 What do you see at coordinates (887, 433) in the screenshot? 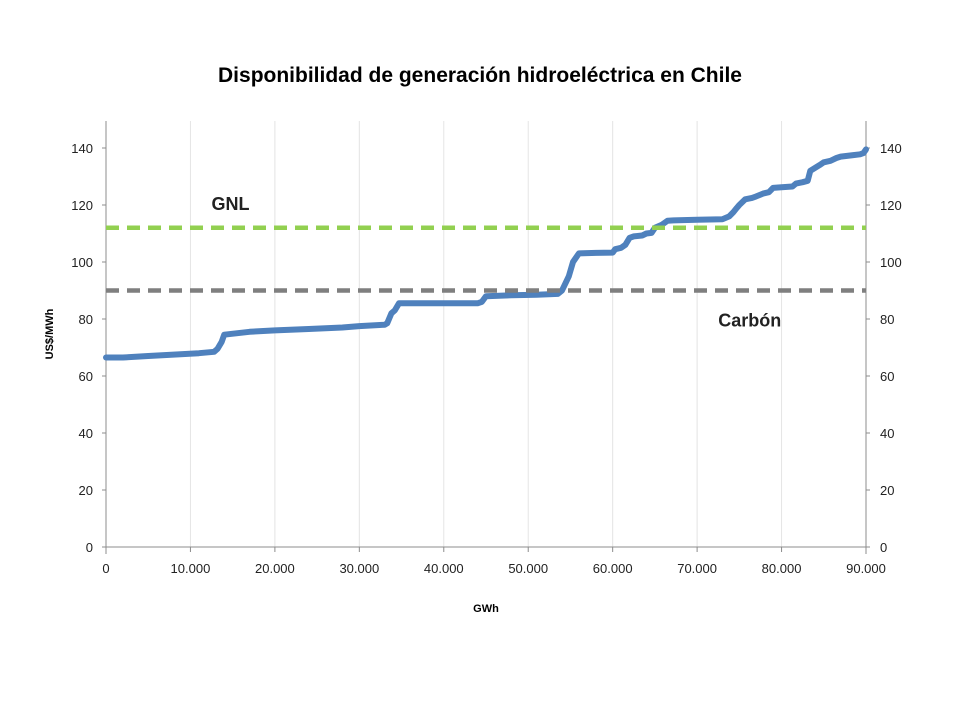
I see `y2-tick-label: 40` at bounding box center [887, 433].